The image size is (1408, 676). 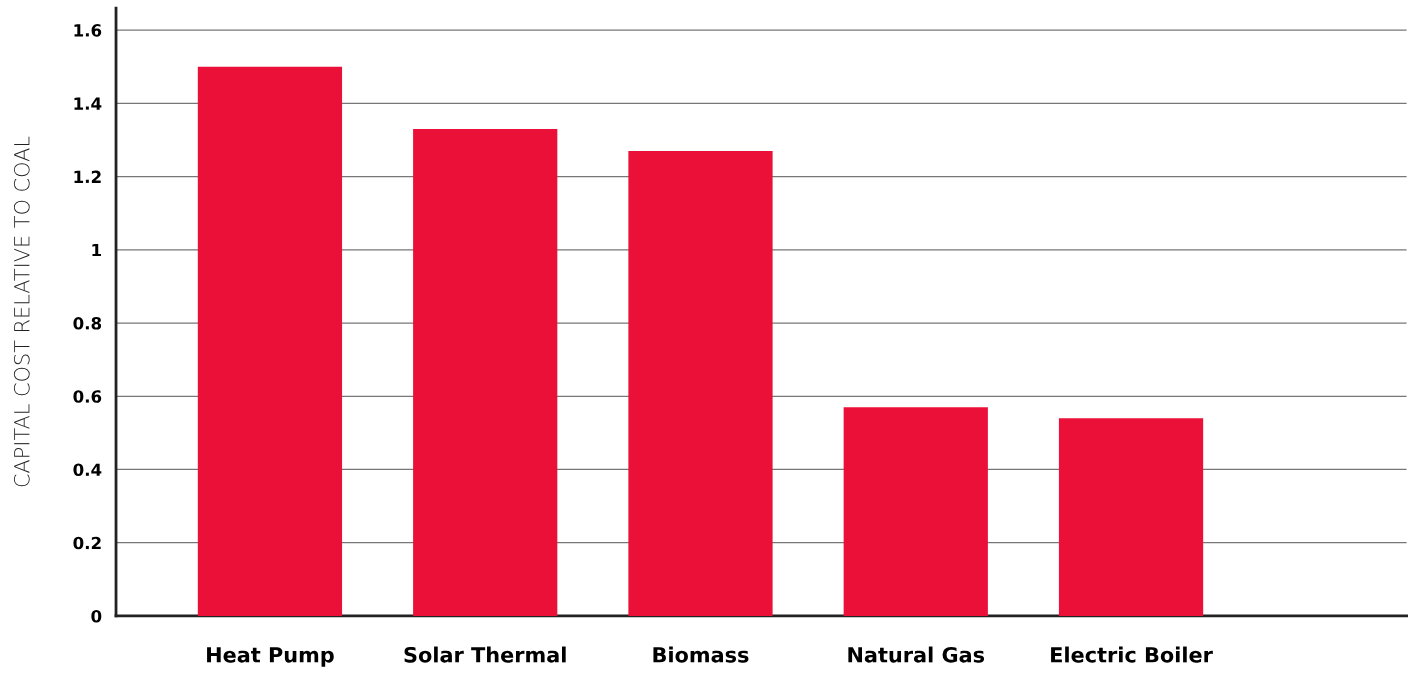 I want to click on y-axis-title: CAPITAL COST RELATIVE TO COAL, so click(x=21, y=311).